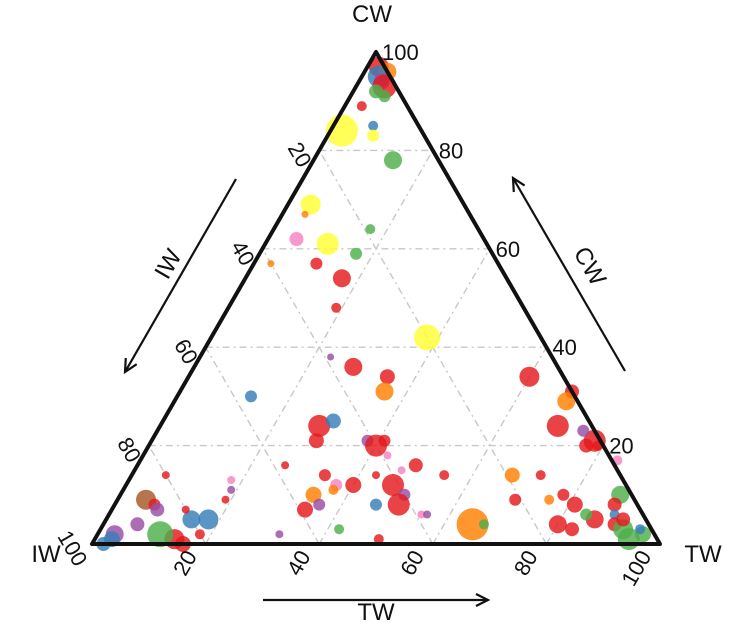  I want to click on tick-right-40: 40, so click(564, 347).